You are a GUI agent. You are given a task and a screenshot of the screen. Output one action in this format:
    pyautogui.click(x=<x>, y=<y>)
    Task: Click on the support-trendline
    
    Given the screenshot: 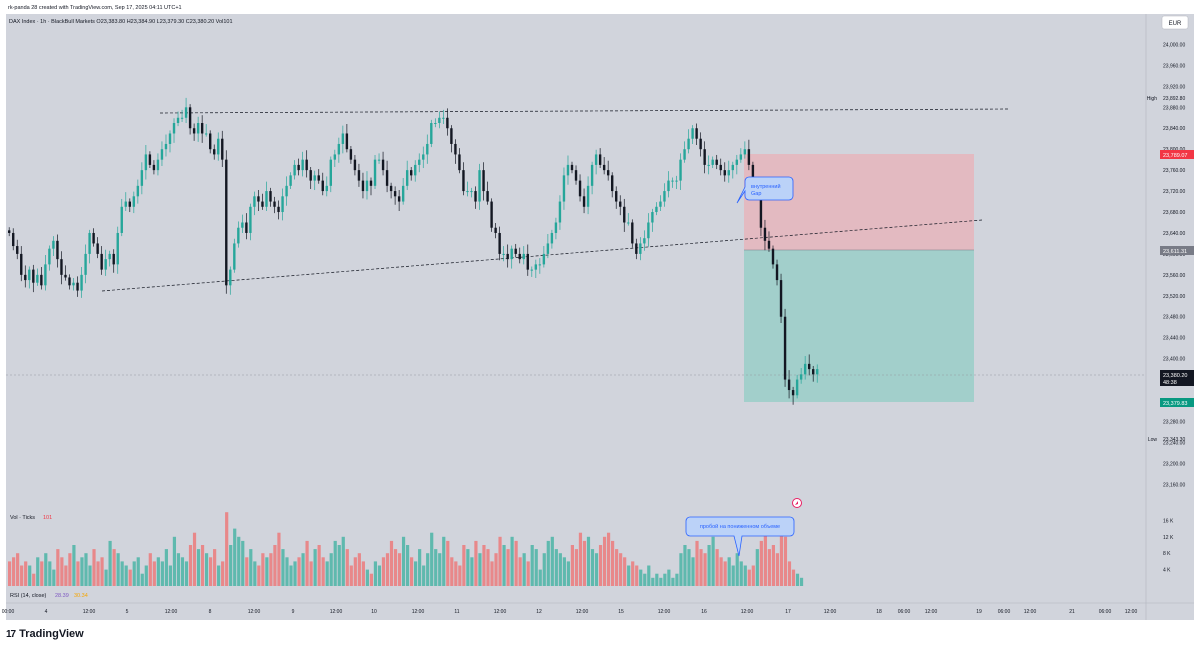 What is the action you would take?
    pyautogui.click(x=542, y=255)
    